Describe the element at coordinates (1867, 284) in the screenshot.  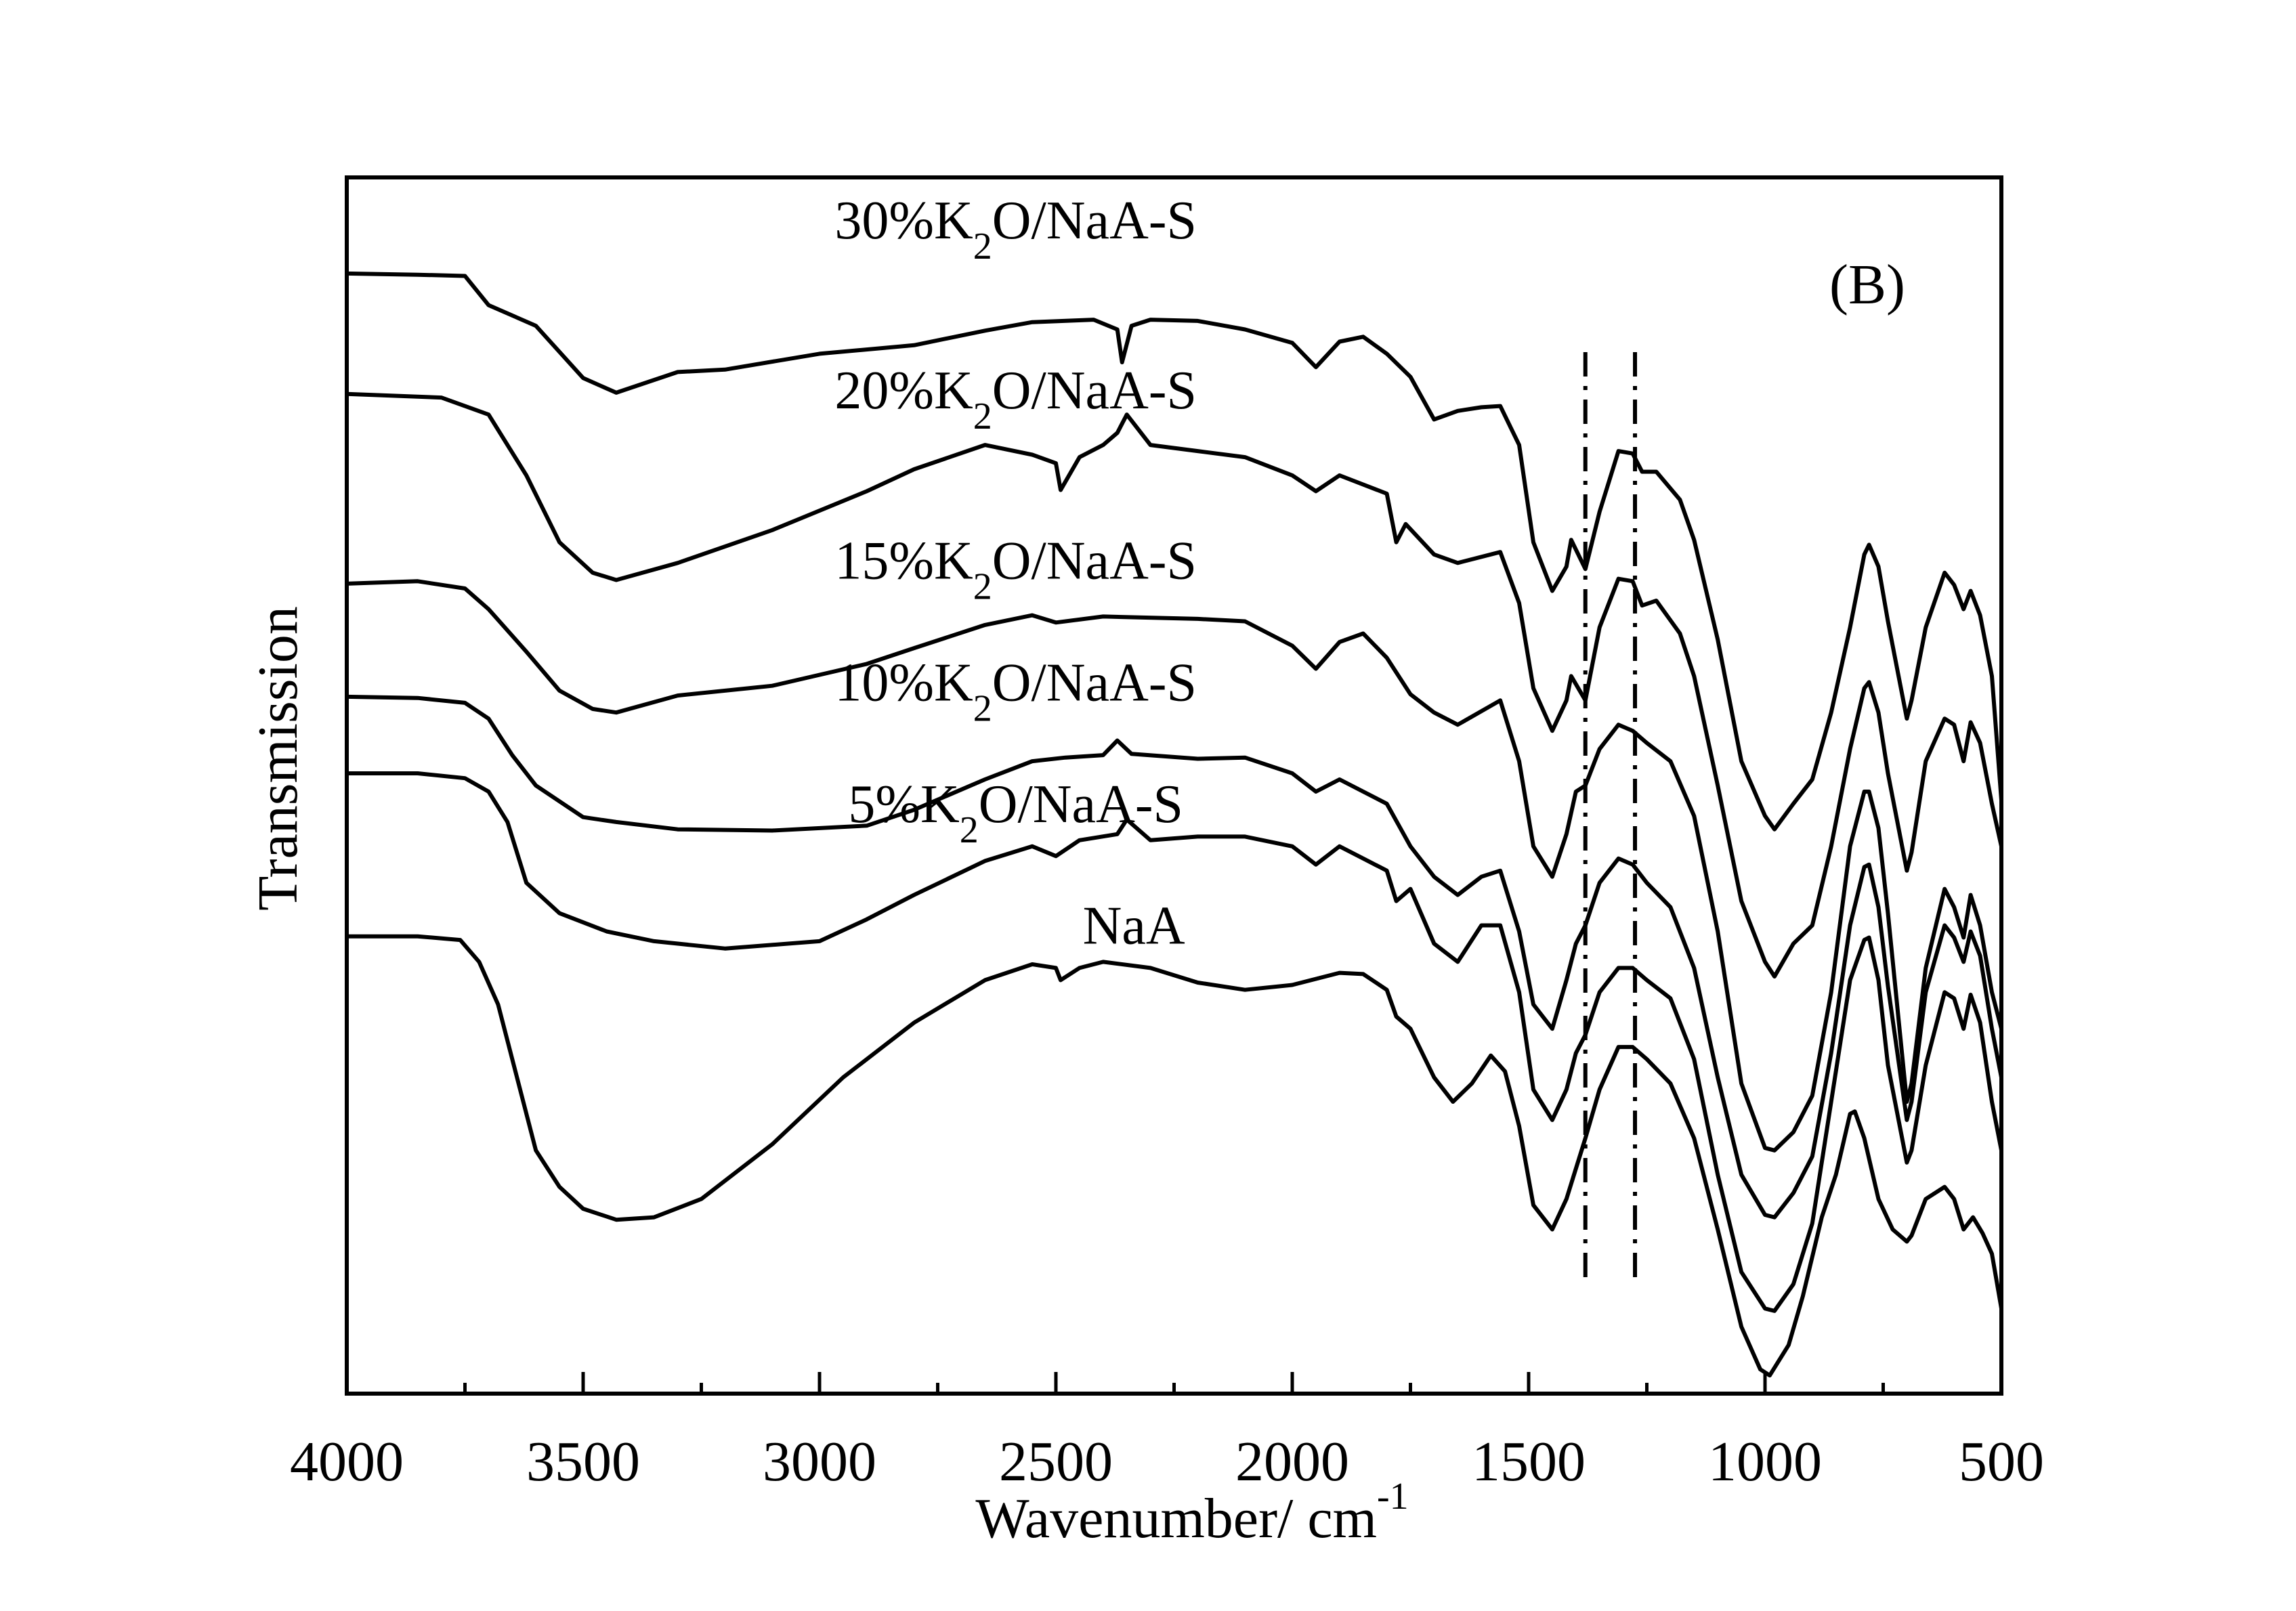
I see `panel-label: (B)` at that location.